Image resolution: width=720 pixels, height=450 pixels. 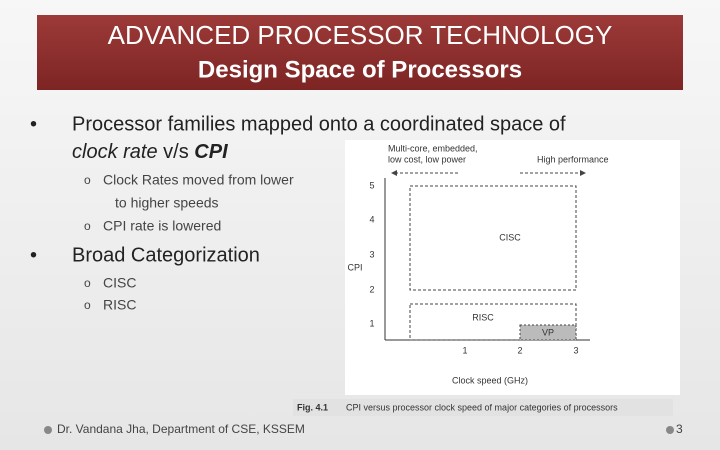 What do you see at coordinates (427, 159) in the screenshot?
I see `fig-label: low cost, low power` at bounding box center [427, 159].